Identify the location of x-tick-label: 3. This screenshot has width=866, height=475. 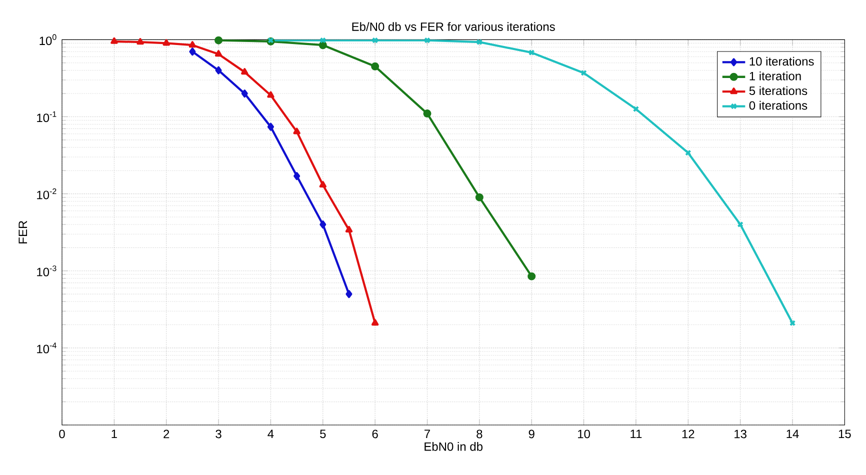
(219, 434).